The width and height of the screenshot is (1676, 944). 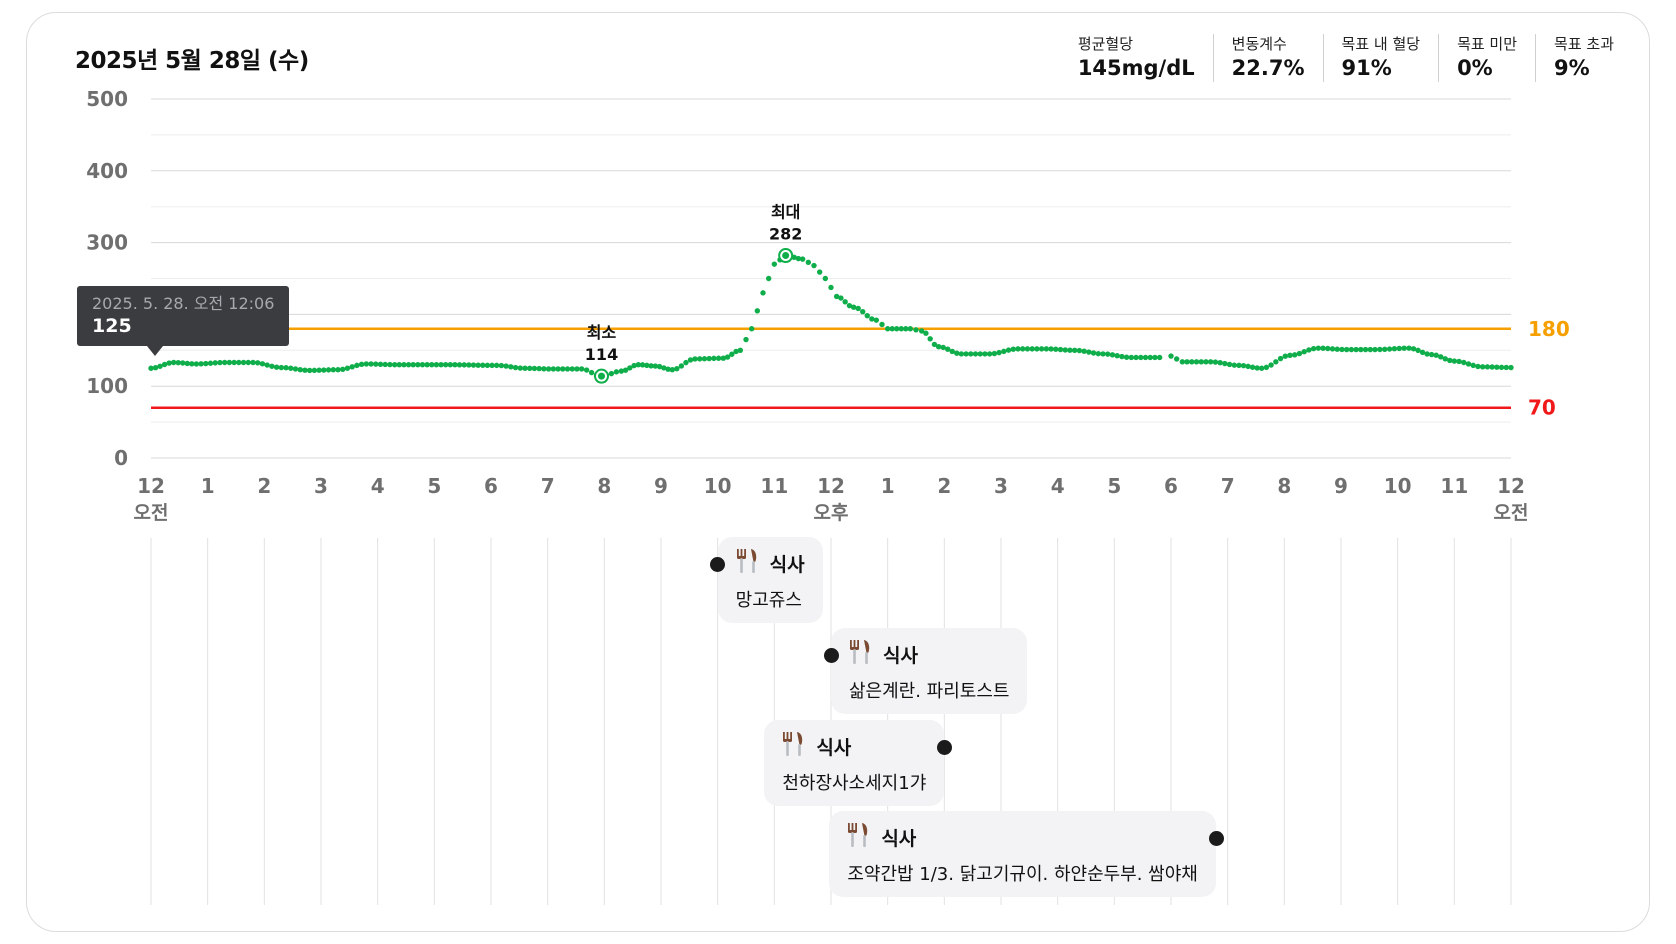 What do you see at coordinates (770, 580) in the screenshot?
I see `meal-card: 식사 망고쥬스` at bounding box center [770, 580].